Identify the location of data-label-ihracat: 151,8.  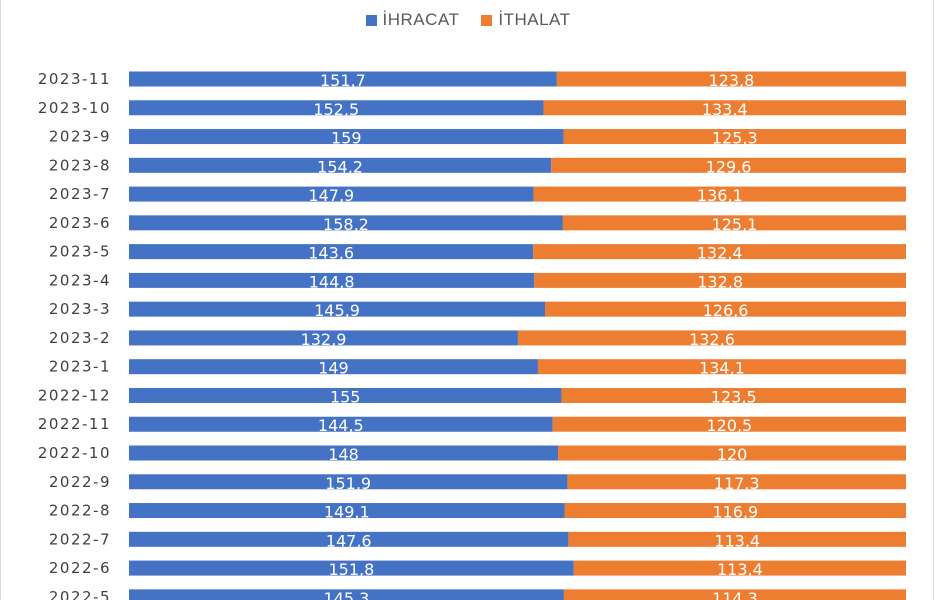
(351, 569).